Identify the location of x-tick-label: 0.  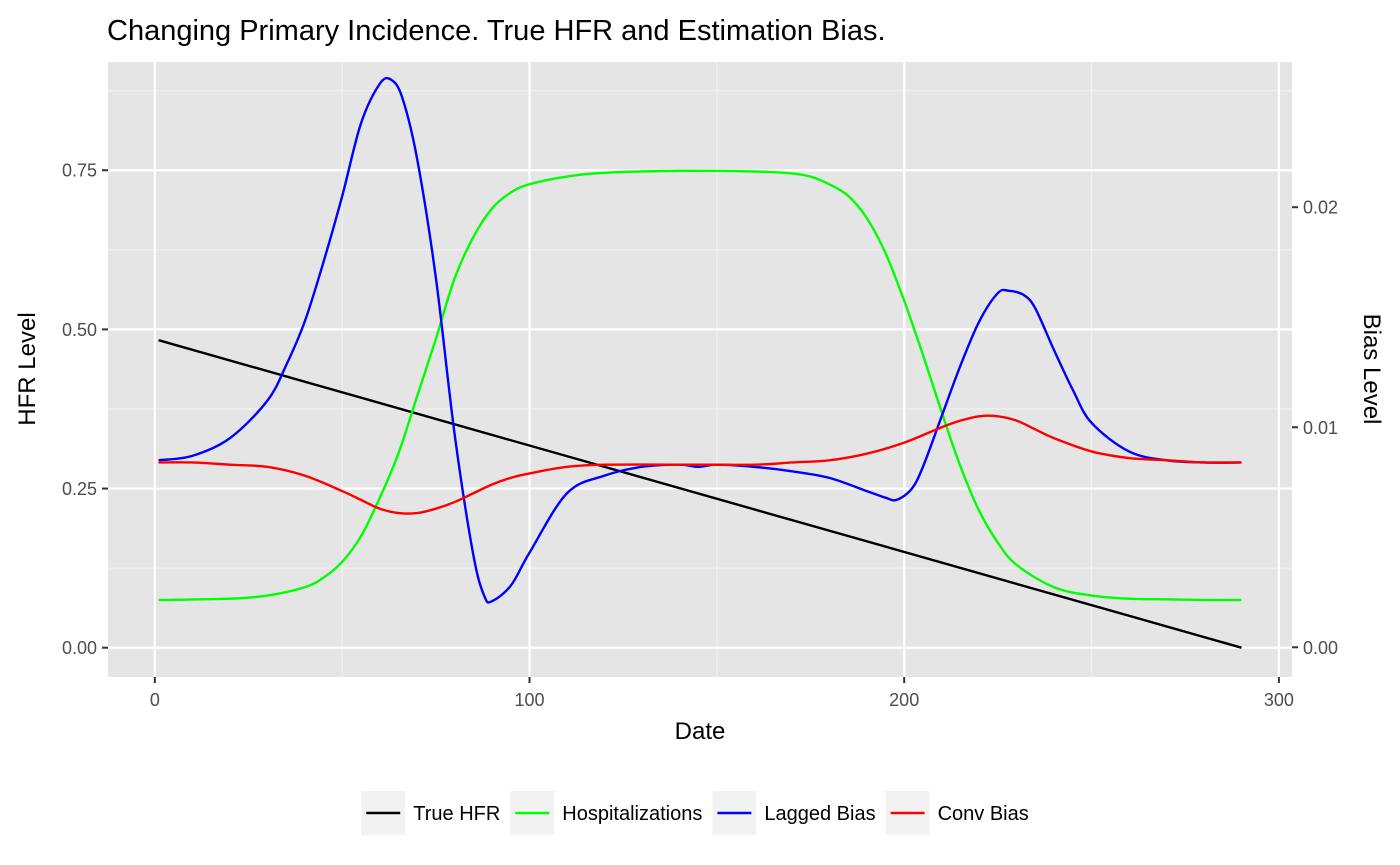
(155, 700).